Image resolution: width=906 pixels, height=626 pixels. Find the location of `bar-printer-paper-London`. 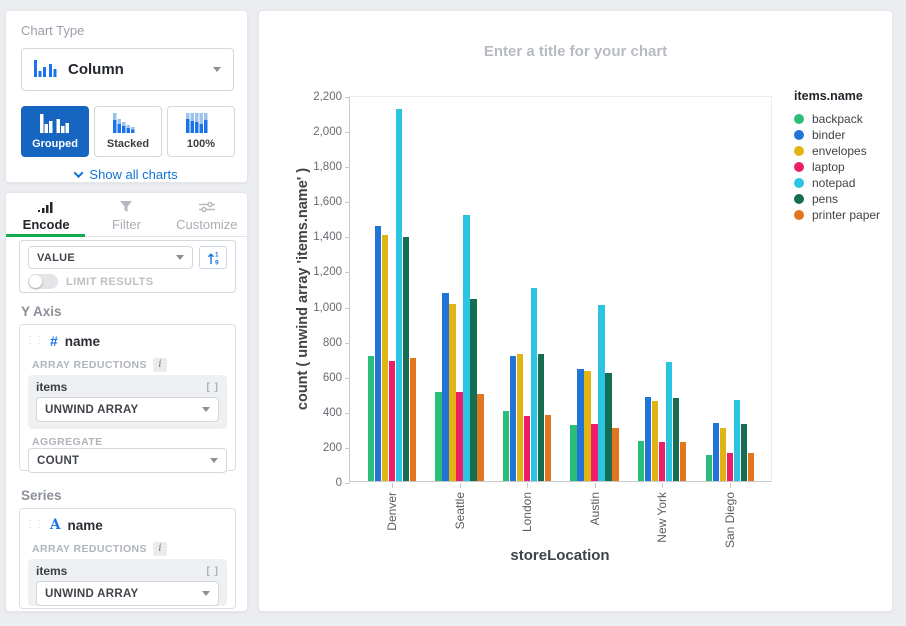

bar-printer-paper-London is located at coordinates (548, 447).